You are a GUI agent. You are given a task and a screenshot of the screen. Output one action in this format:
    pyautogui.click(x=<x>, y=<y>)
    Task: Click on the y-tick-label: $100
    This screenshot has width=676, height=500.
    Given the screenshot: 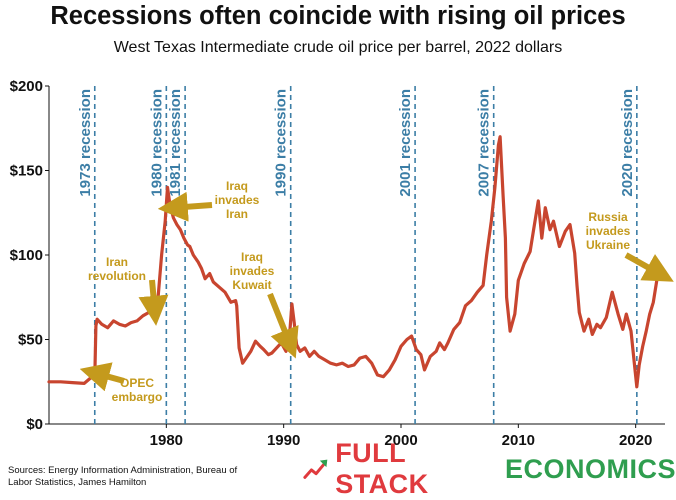 What is the action you would take?
    pyautogui.click(x=26, y=255)
    